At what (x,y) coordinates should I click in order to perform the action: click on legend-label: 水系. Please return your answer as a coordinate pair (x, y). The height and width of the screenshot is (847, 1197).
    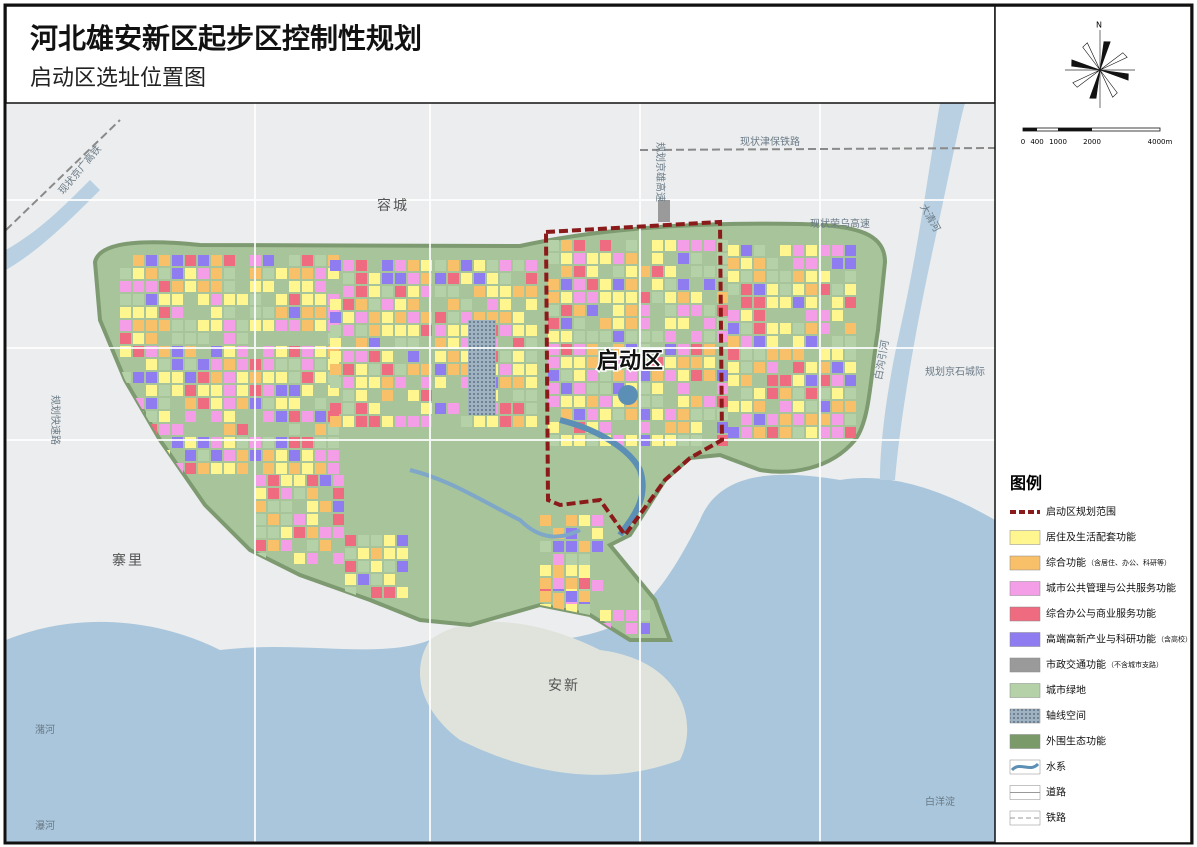
    Looking at the image, I should click on (1056, 767).